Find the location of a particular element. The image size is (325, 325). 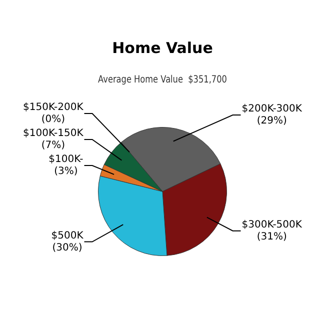

data-label: (30%) is located at coordinates (67, 248).